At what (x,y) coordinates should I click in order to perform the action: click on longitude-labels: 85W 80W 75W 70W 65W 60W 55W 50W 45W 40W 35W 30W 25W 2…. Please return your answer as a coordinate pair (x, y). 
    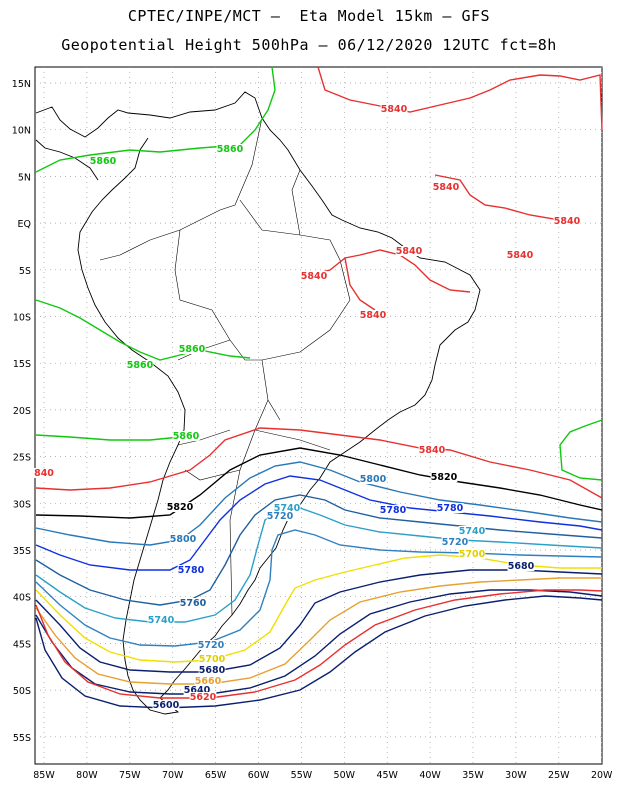
    Looking at the image, I should click on (323, 775).